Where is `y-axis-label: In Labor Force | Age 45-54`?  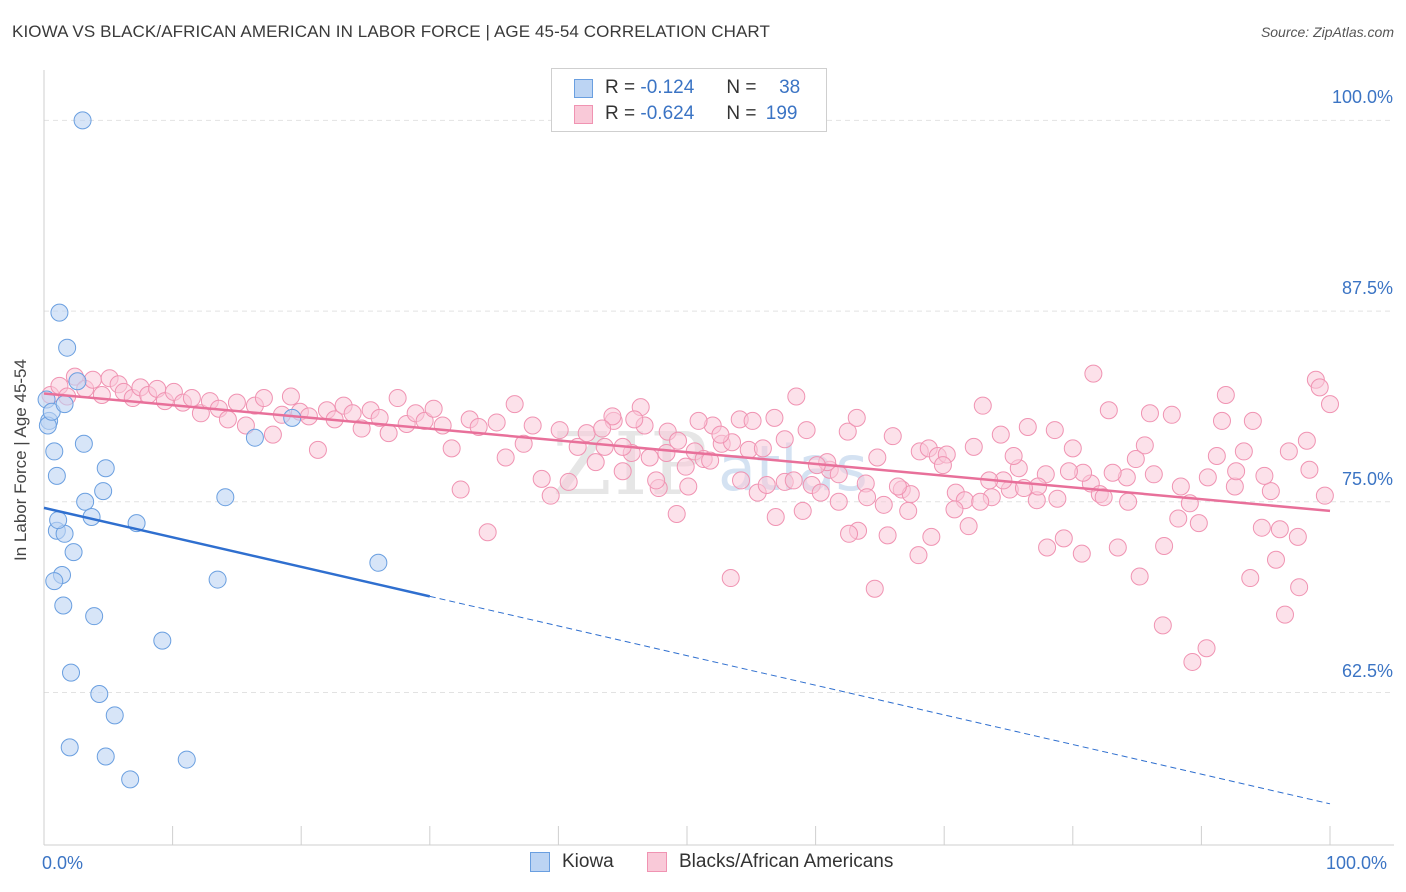 y-axis-label: In Labor Force | Age 45-54 is located at coordinates (20, 460).